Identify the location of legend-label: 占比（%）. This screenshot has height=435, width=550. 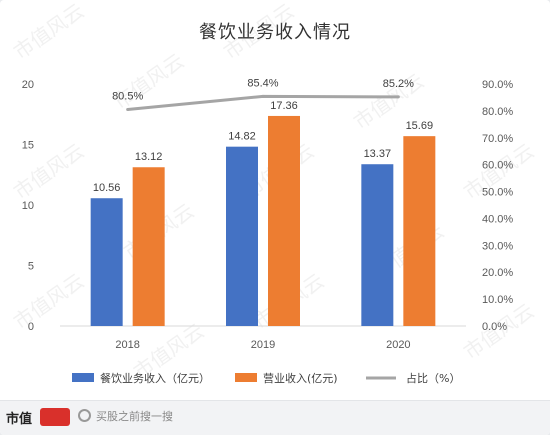
(433, 378).